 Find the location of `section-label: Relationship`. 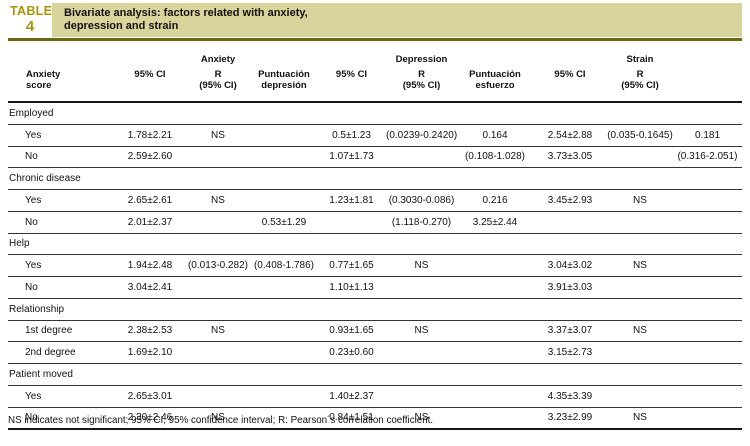

section-label: Relationship is located at coordinates (375, 309).